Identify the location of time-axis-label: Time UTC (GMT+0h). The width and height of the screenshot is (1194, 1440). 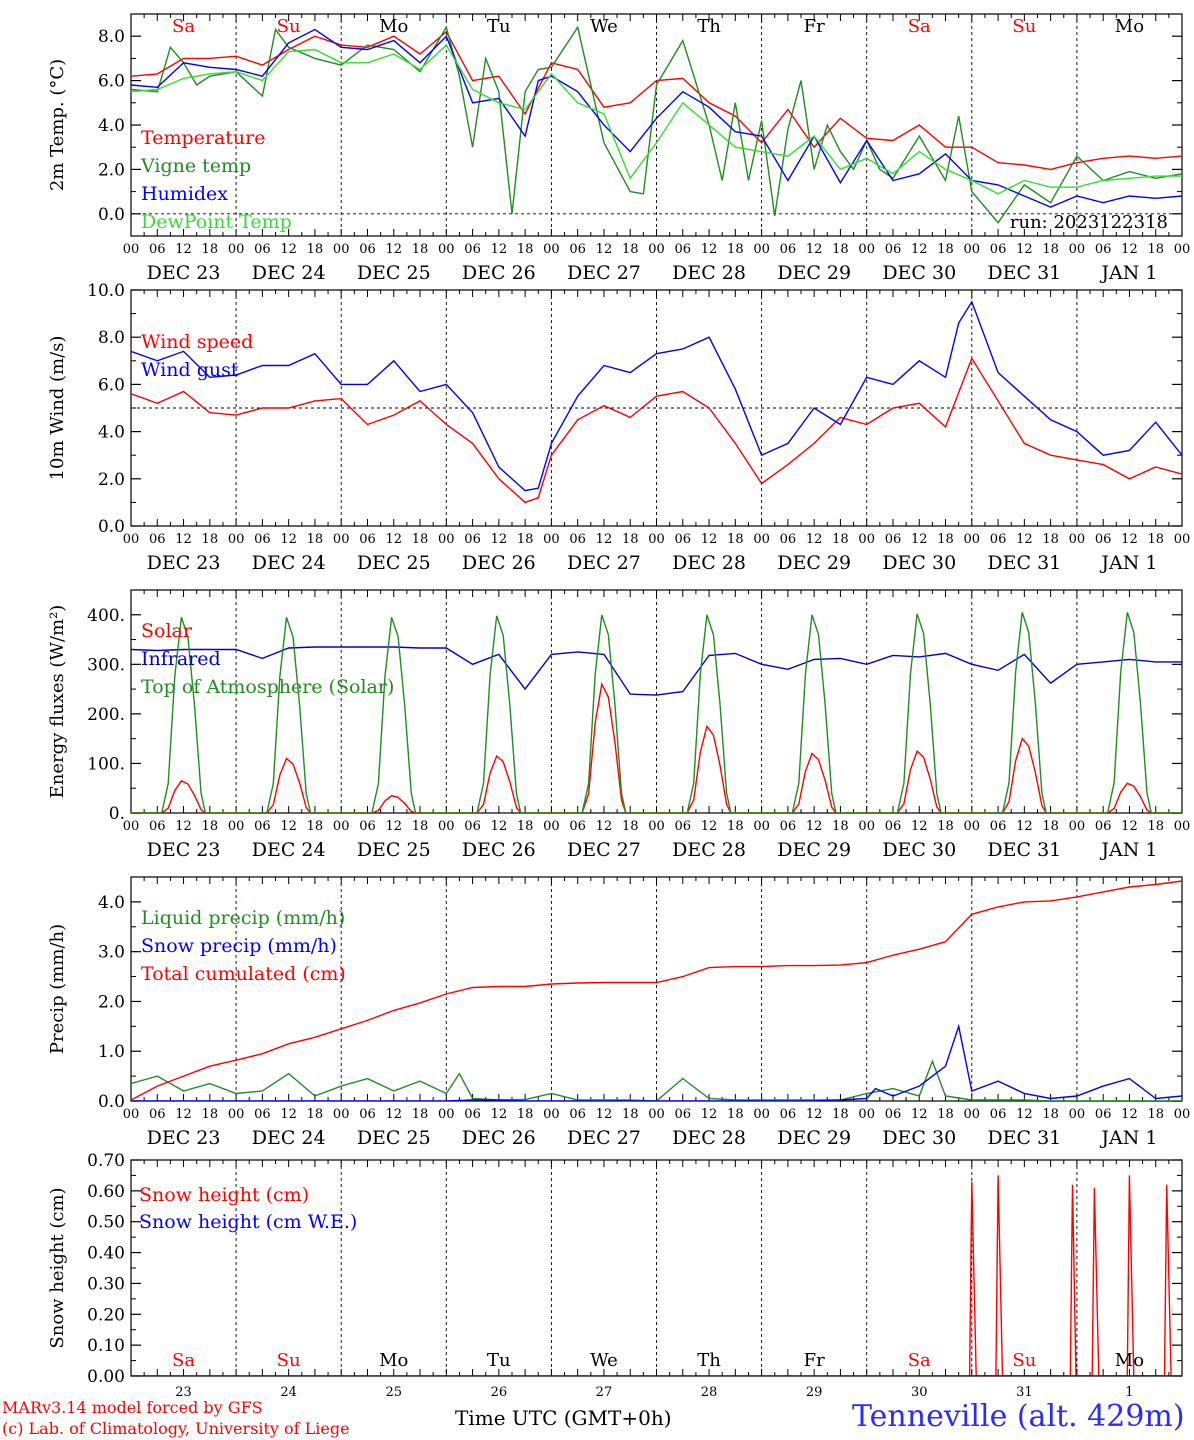
(563, 1418).